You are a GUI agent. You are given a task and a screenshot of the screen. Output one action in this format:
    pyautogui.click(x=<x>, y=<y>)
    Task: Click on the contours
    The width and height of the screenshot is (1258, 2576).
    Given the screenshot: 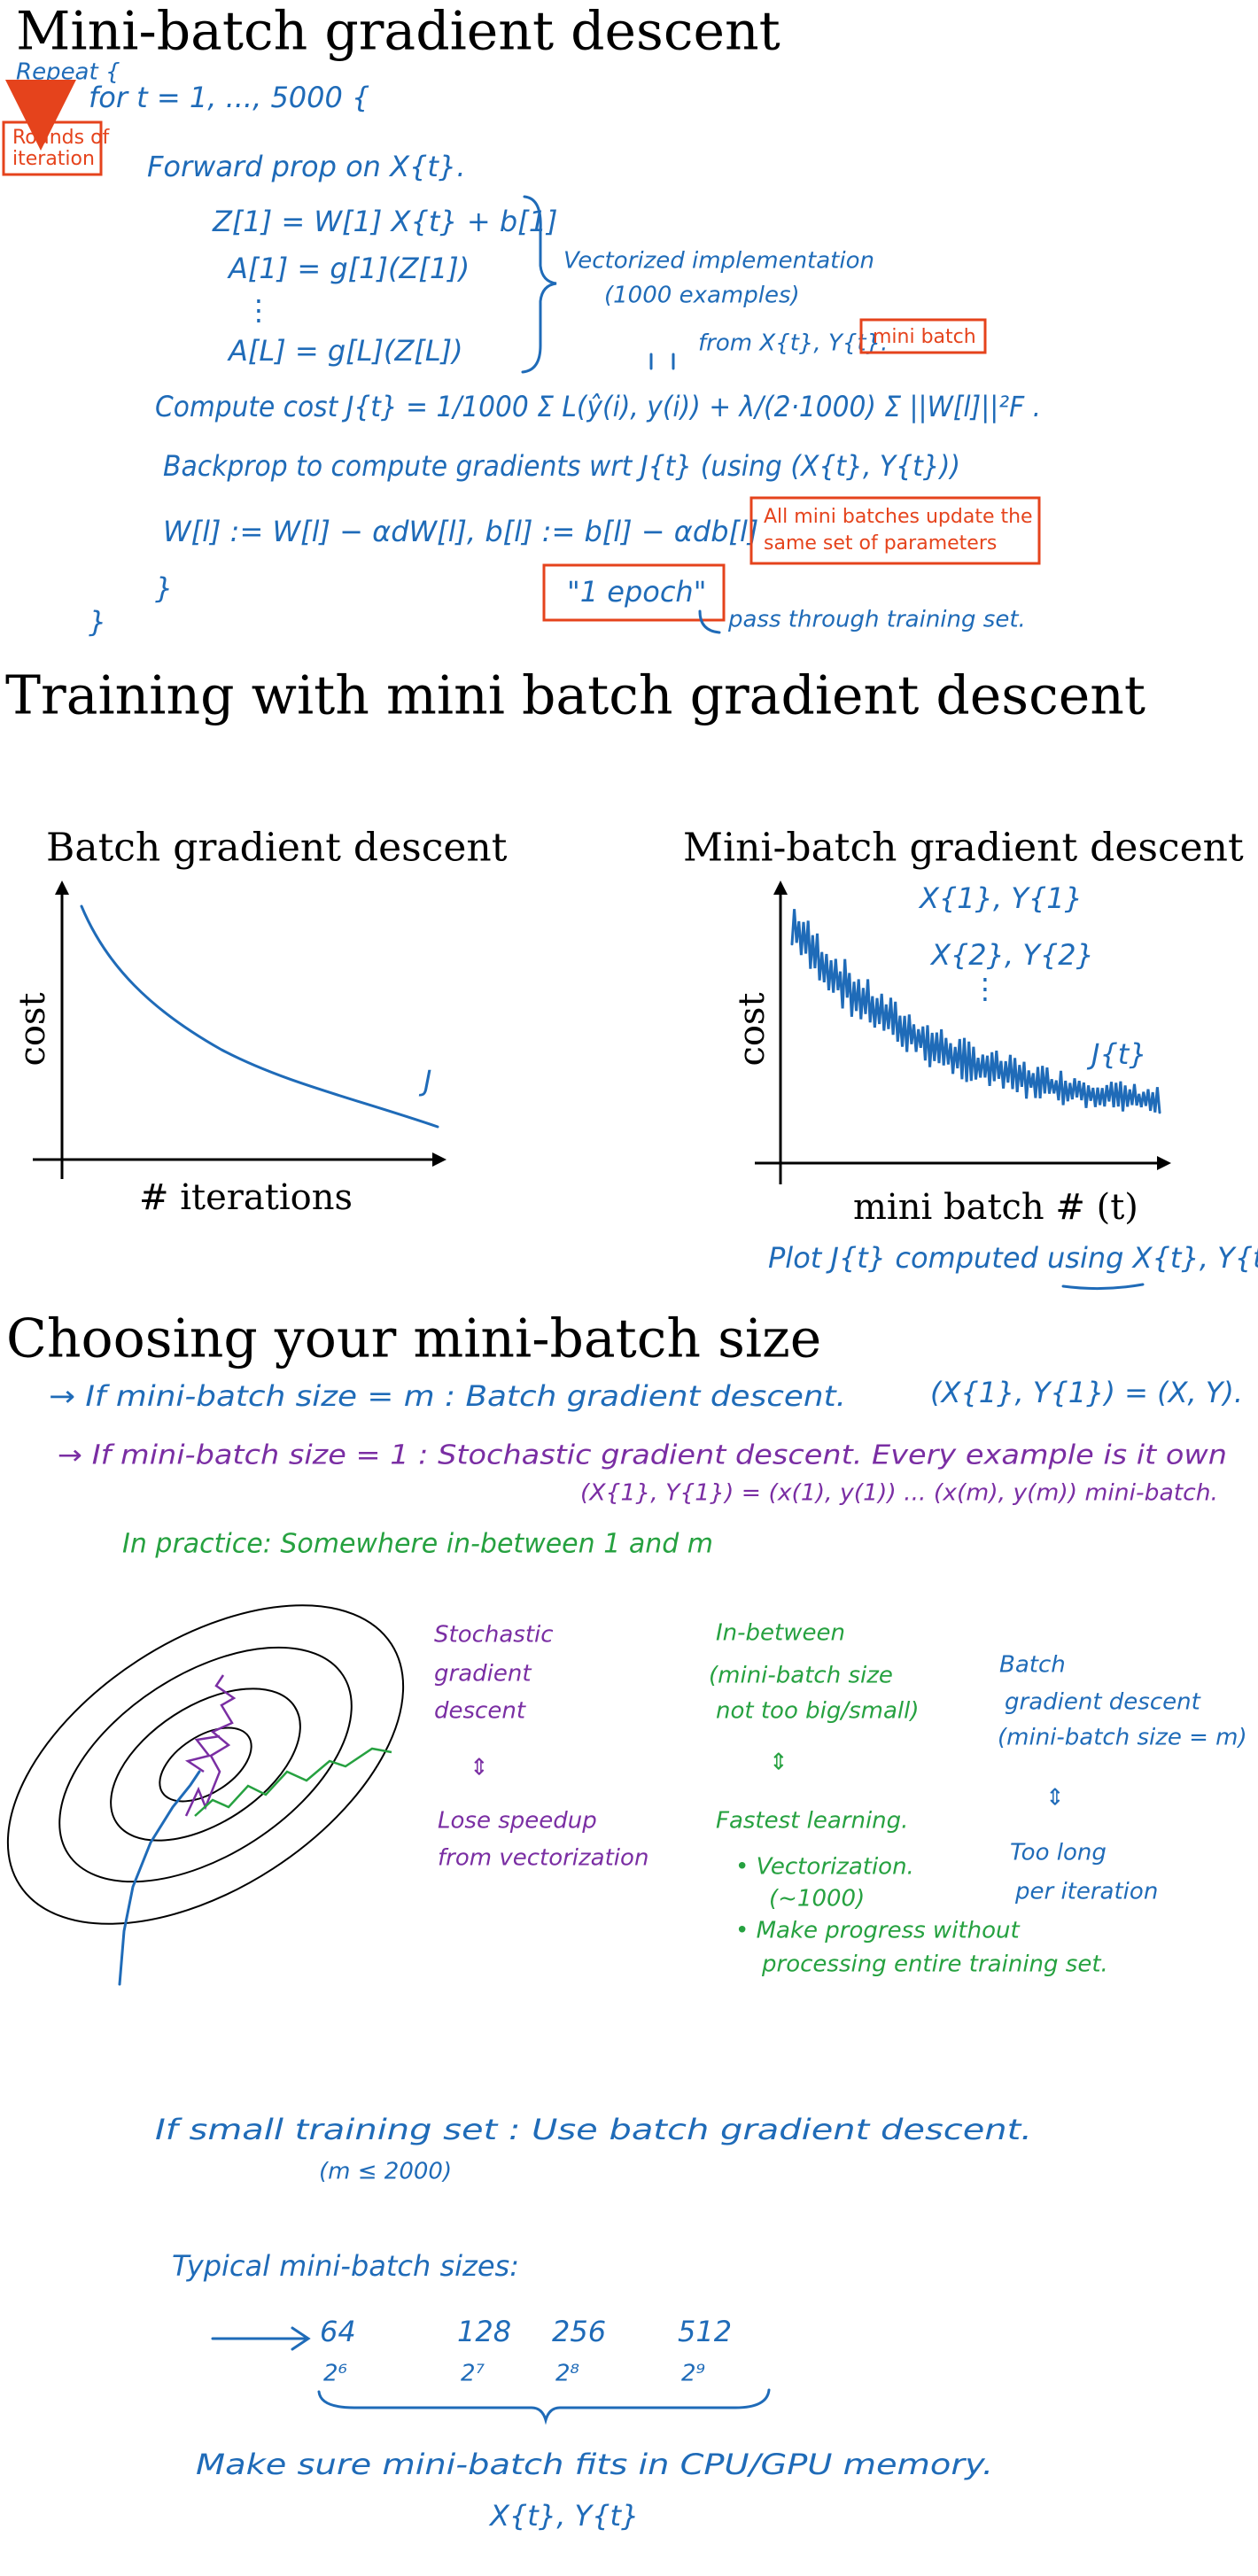 What is the action you would take?
    pyautogui.click(x=205, y=1764)
    